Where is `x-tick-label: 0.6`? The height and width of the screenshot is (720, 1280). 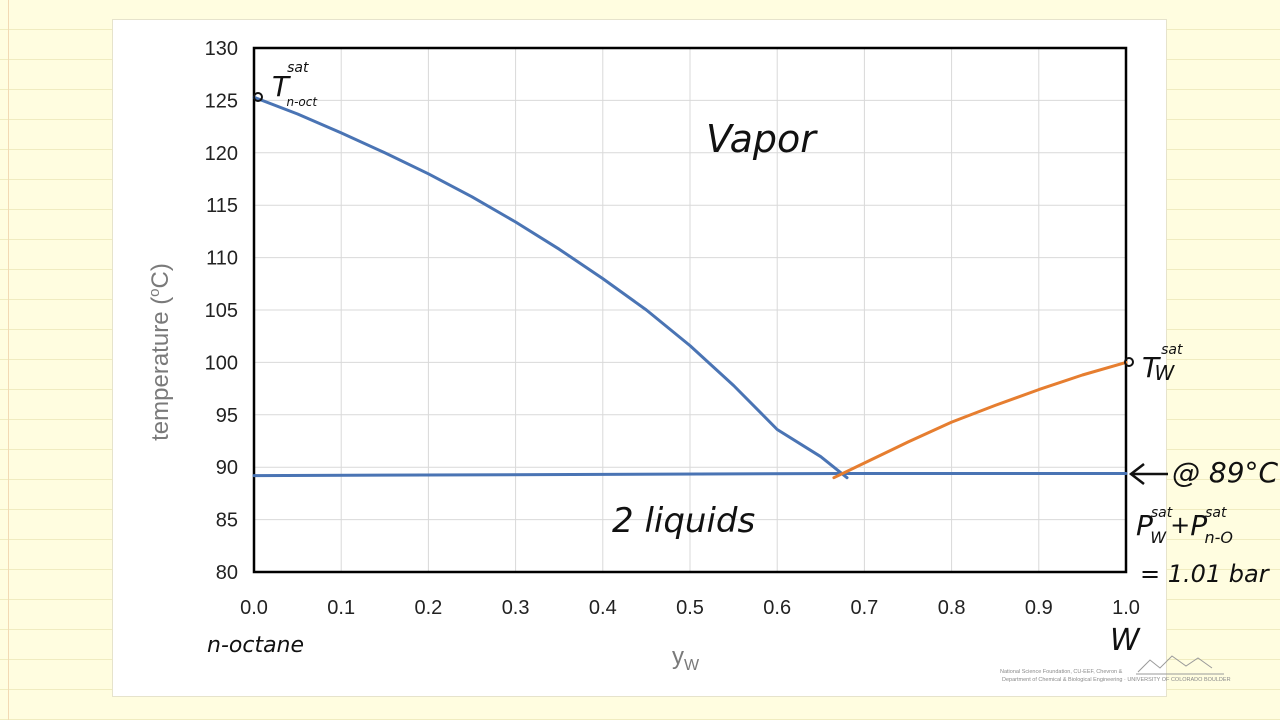
x-tick-label: 0.6 is located at coordinates (777, 608).